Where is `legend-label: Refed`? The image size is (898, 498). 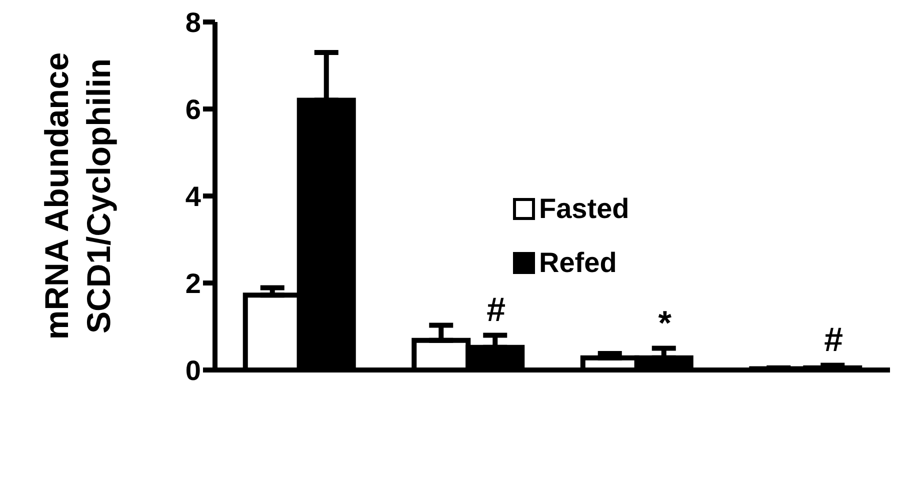 legend-label: Refed is located at coordinates (578, 263).